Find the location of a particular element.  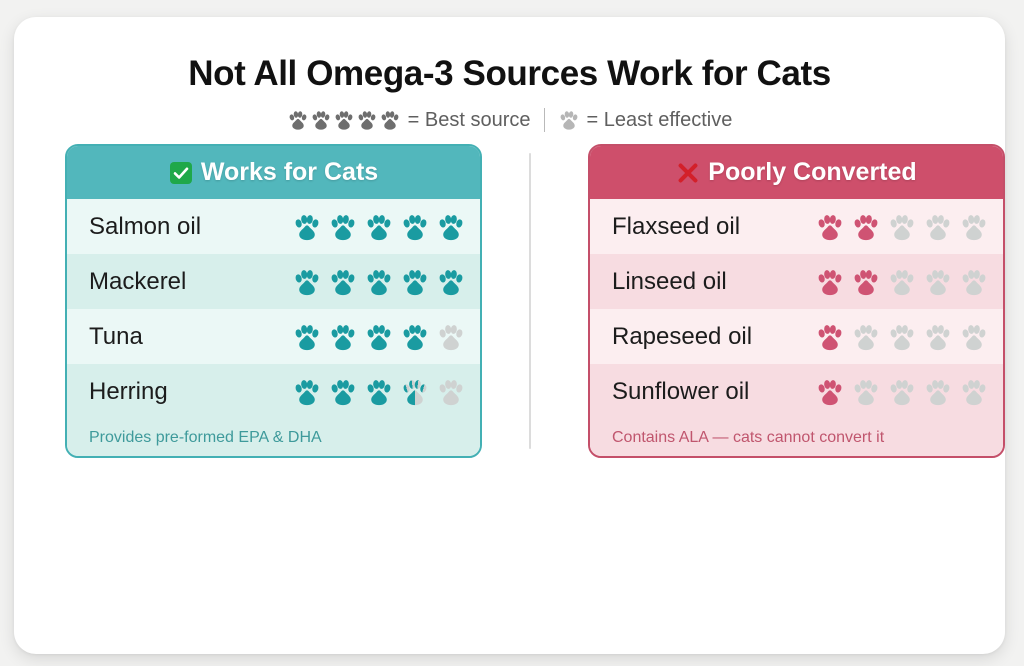

table-row: Sunflower oil is located at coordinates (796, 391).